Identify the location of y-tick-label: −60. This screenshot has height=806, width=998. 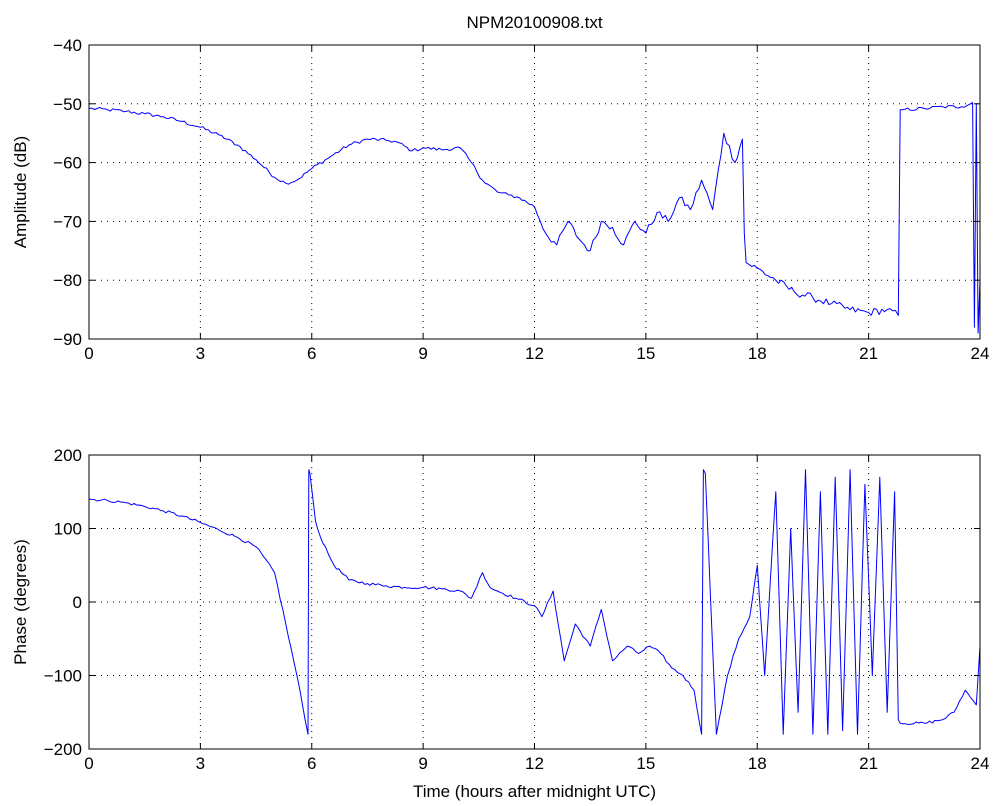
(67, 163).